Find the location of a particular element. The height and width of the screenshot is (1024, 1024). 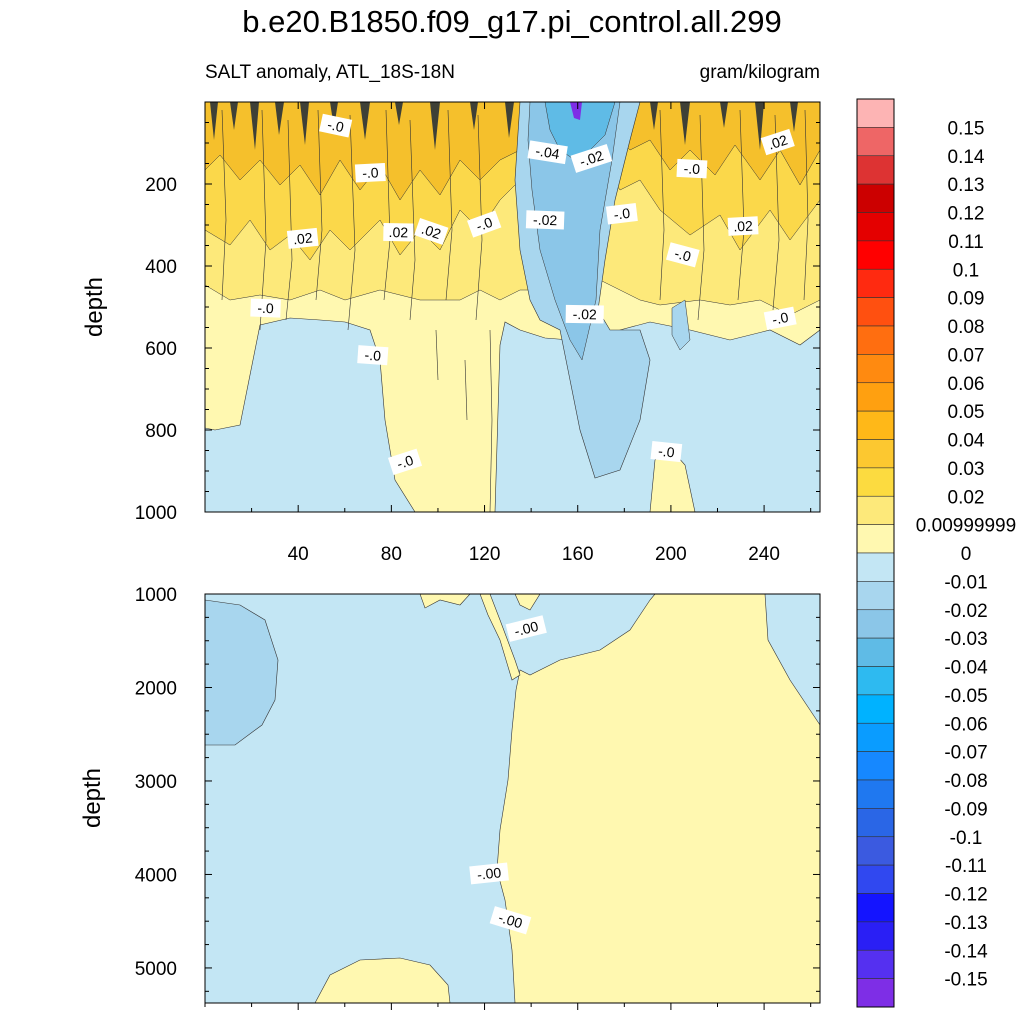

lower-x-axis is located at coordinates (508, 1006).